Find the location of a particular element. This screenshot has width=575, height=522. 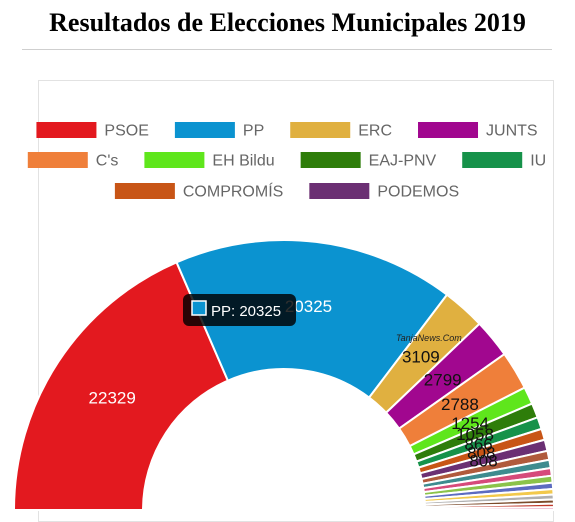

data-label: 2788 is located at coordinates (460, 404).